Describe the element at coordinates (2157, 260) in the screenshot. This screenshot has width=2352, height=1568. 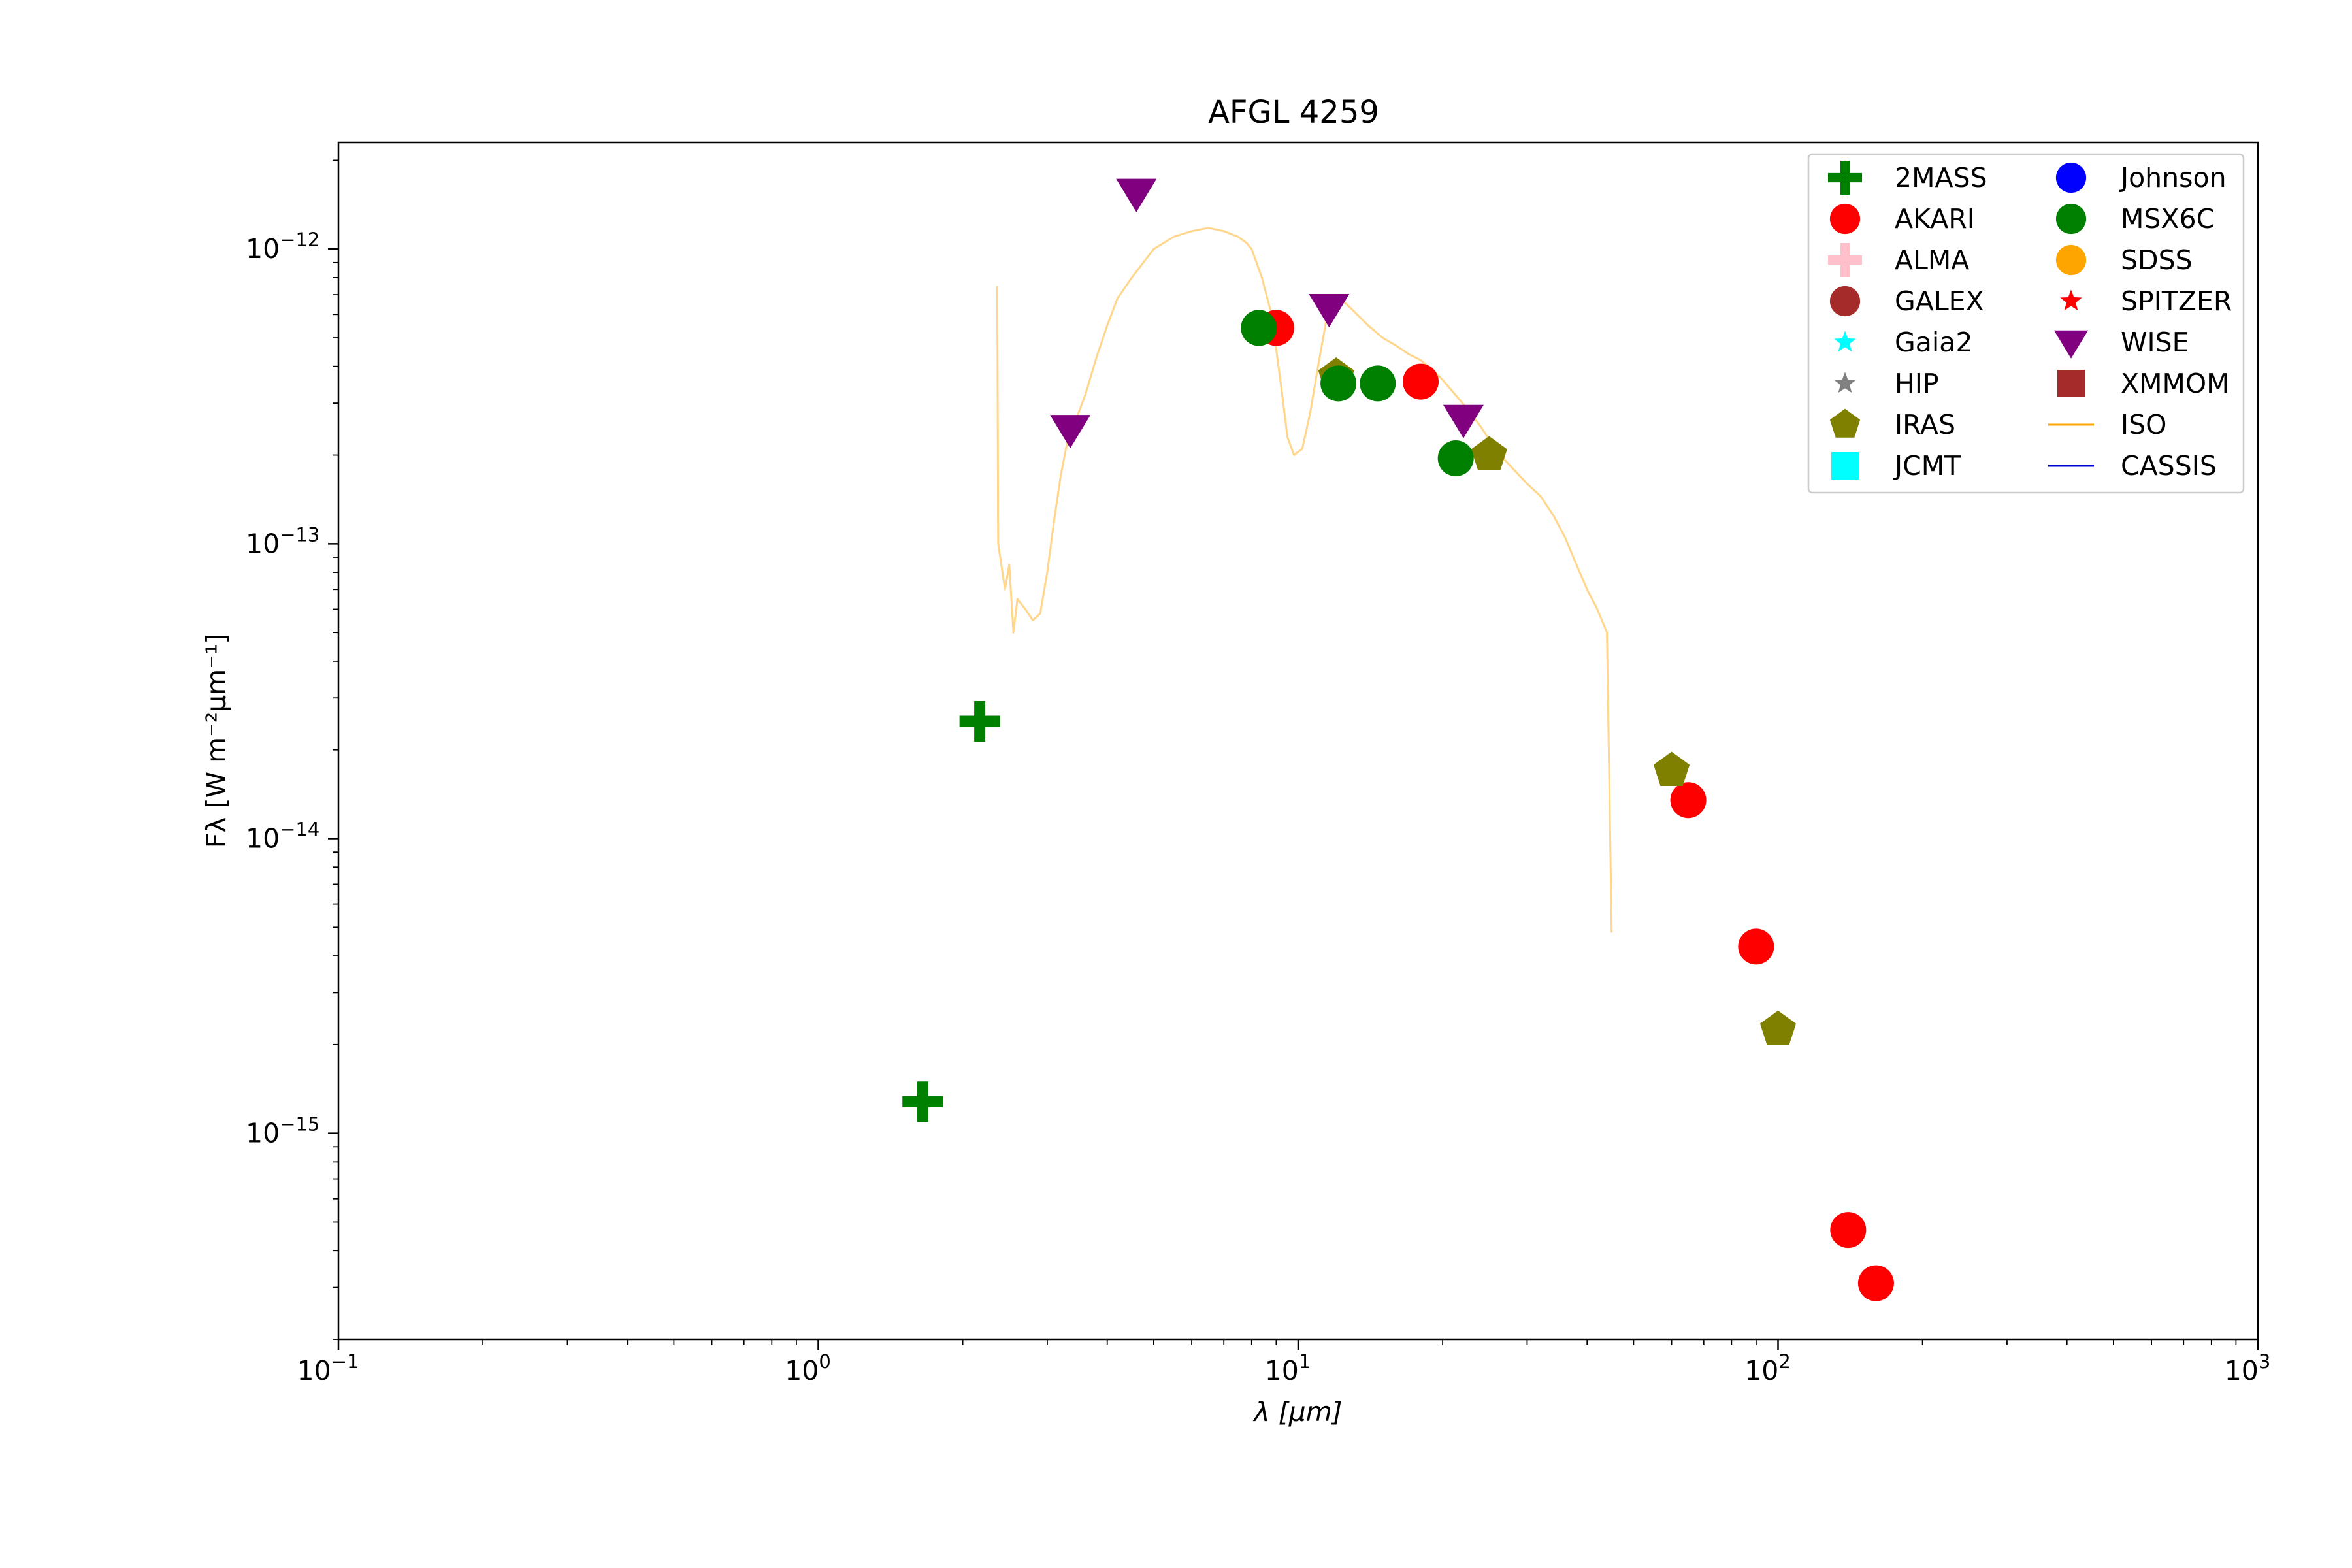
I see `legend-label-sdss: SDSS` at that location.